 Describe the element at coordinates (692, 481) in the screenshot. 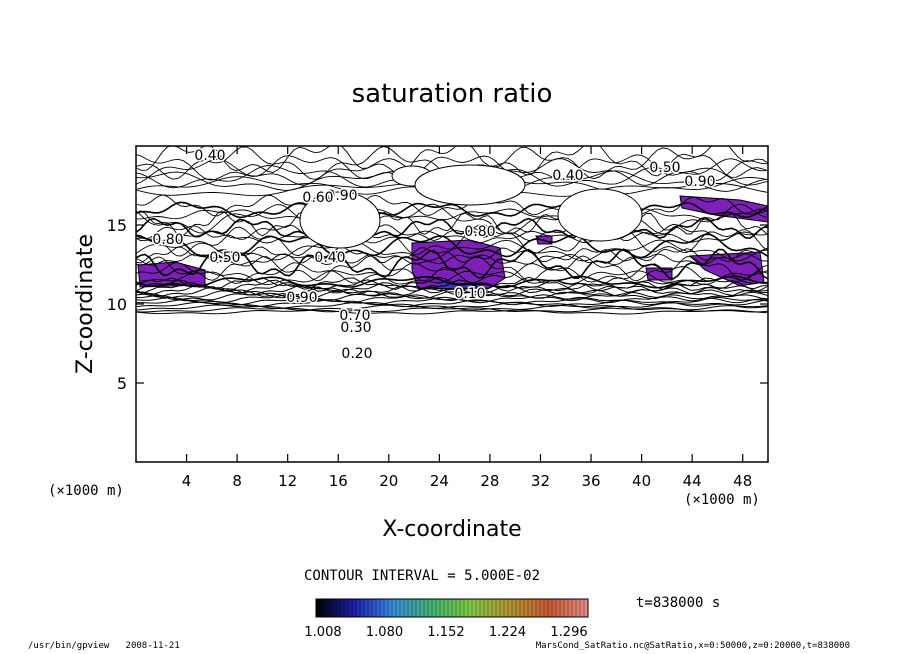

I see `x-tick-label: 44` at that location.